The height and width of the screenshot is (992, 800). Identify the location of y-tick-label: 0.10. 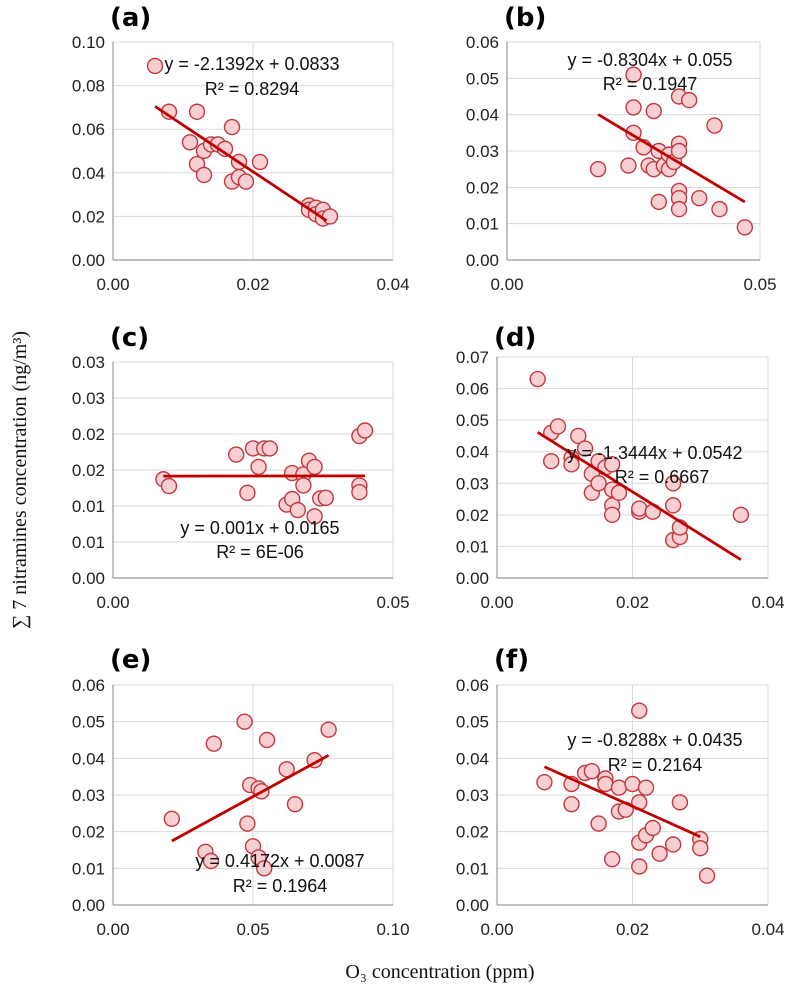
(88, 42).